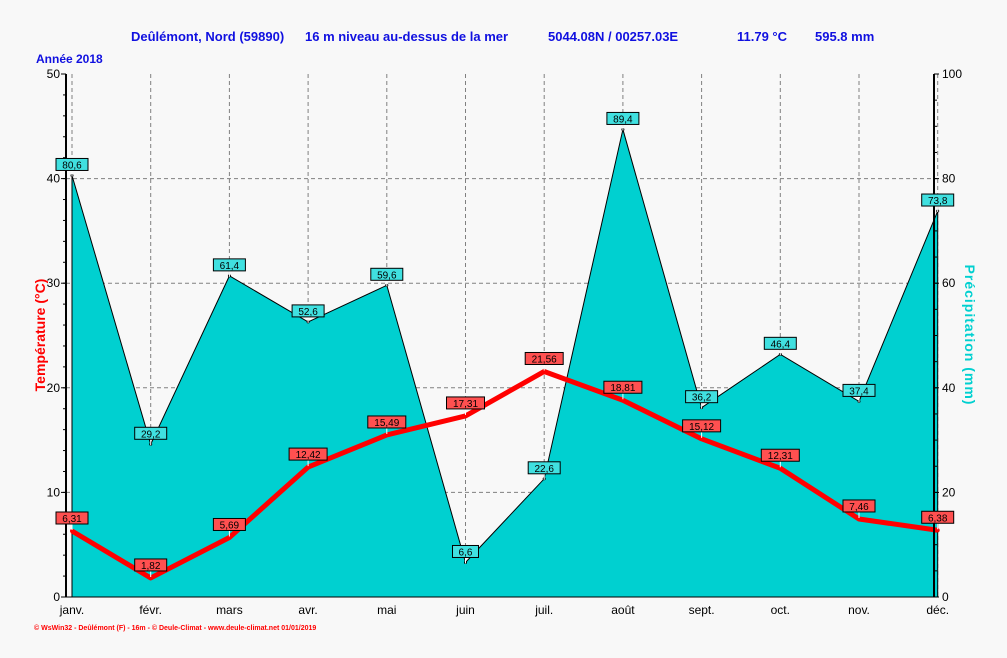  I want to click on temperature-data-label: 15,12, so click(701, 427).